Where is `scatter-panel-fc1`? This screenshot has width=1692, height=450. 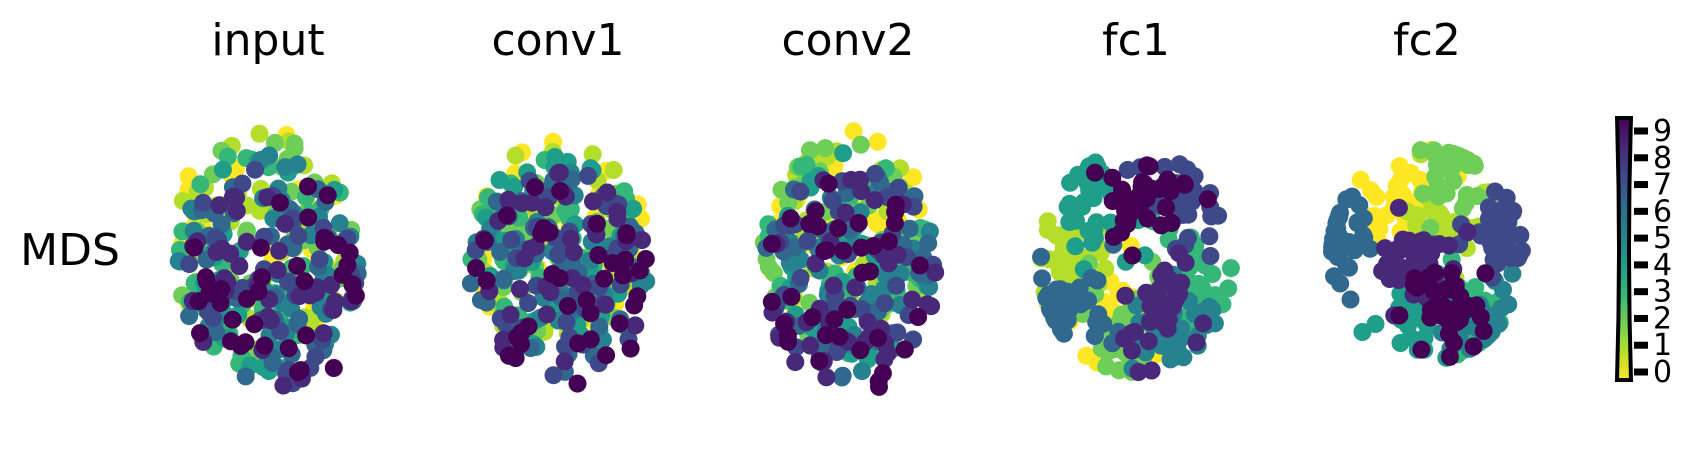 scatter-panel-fc1 is located at coordinates (1136, 267).